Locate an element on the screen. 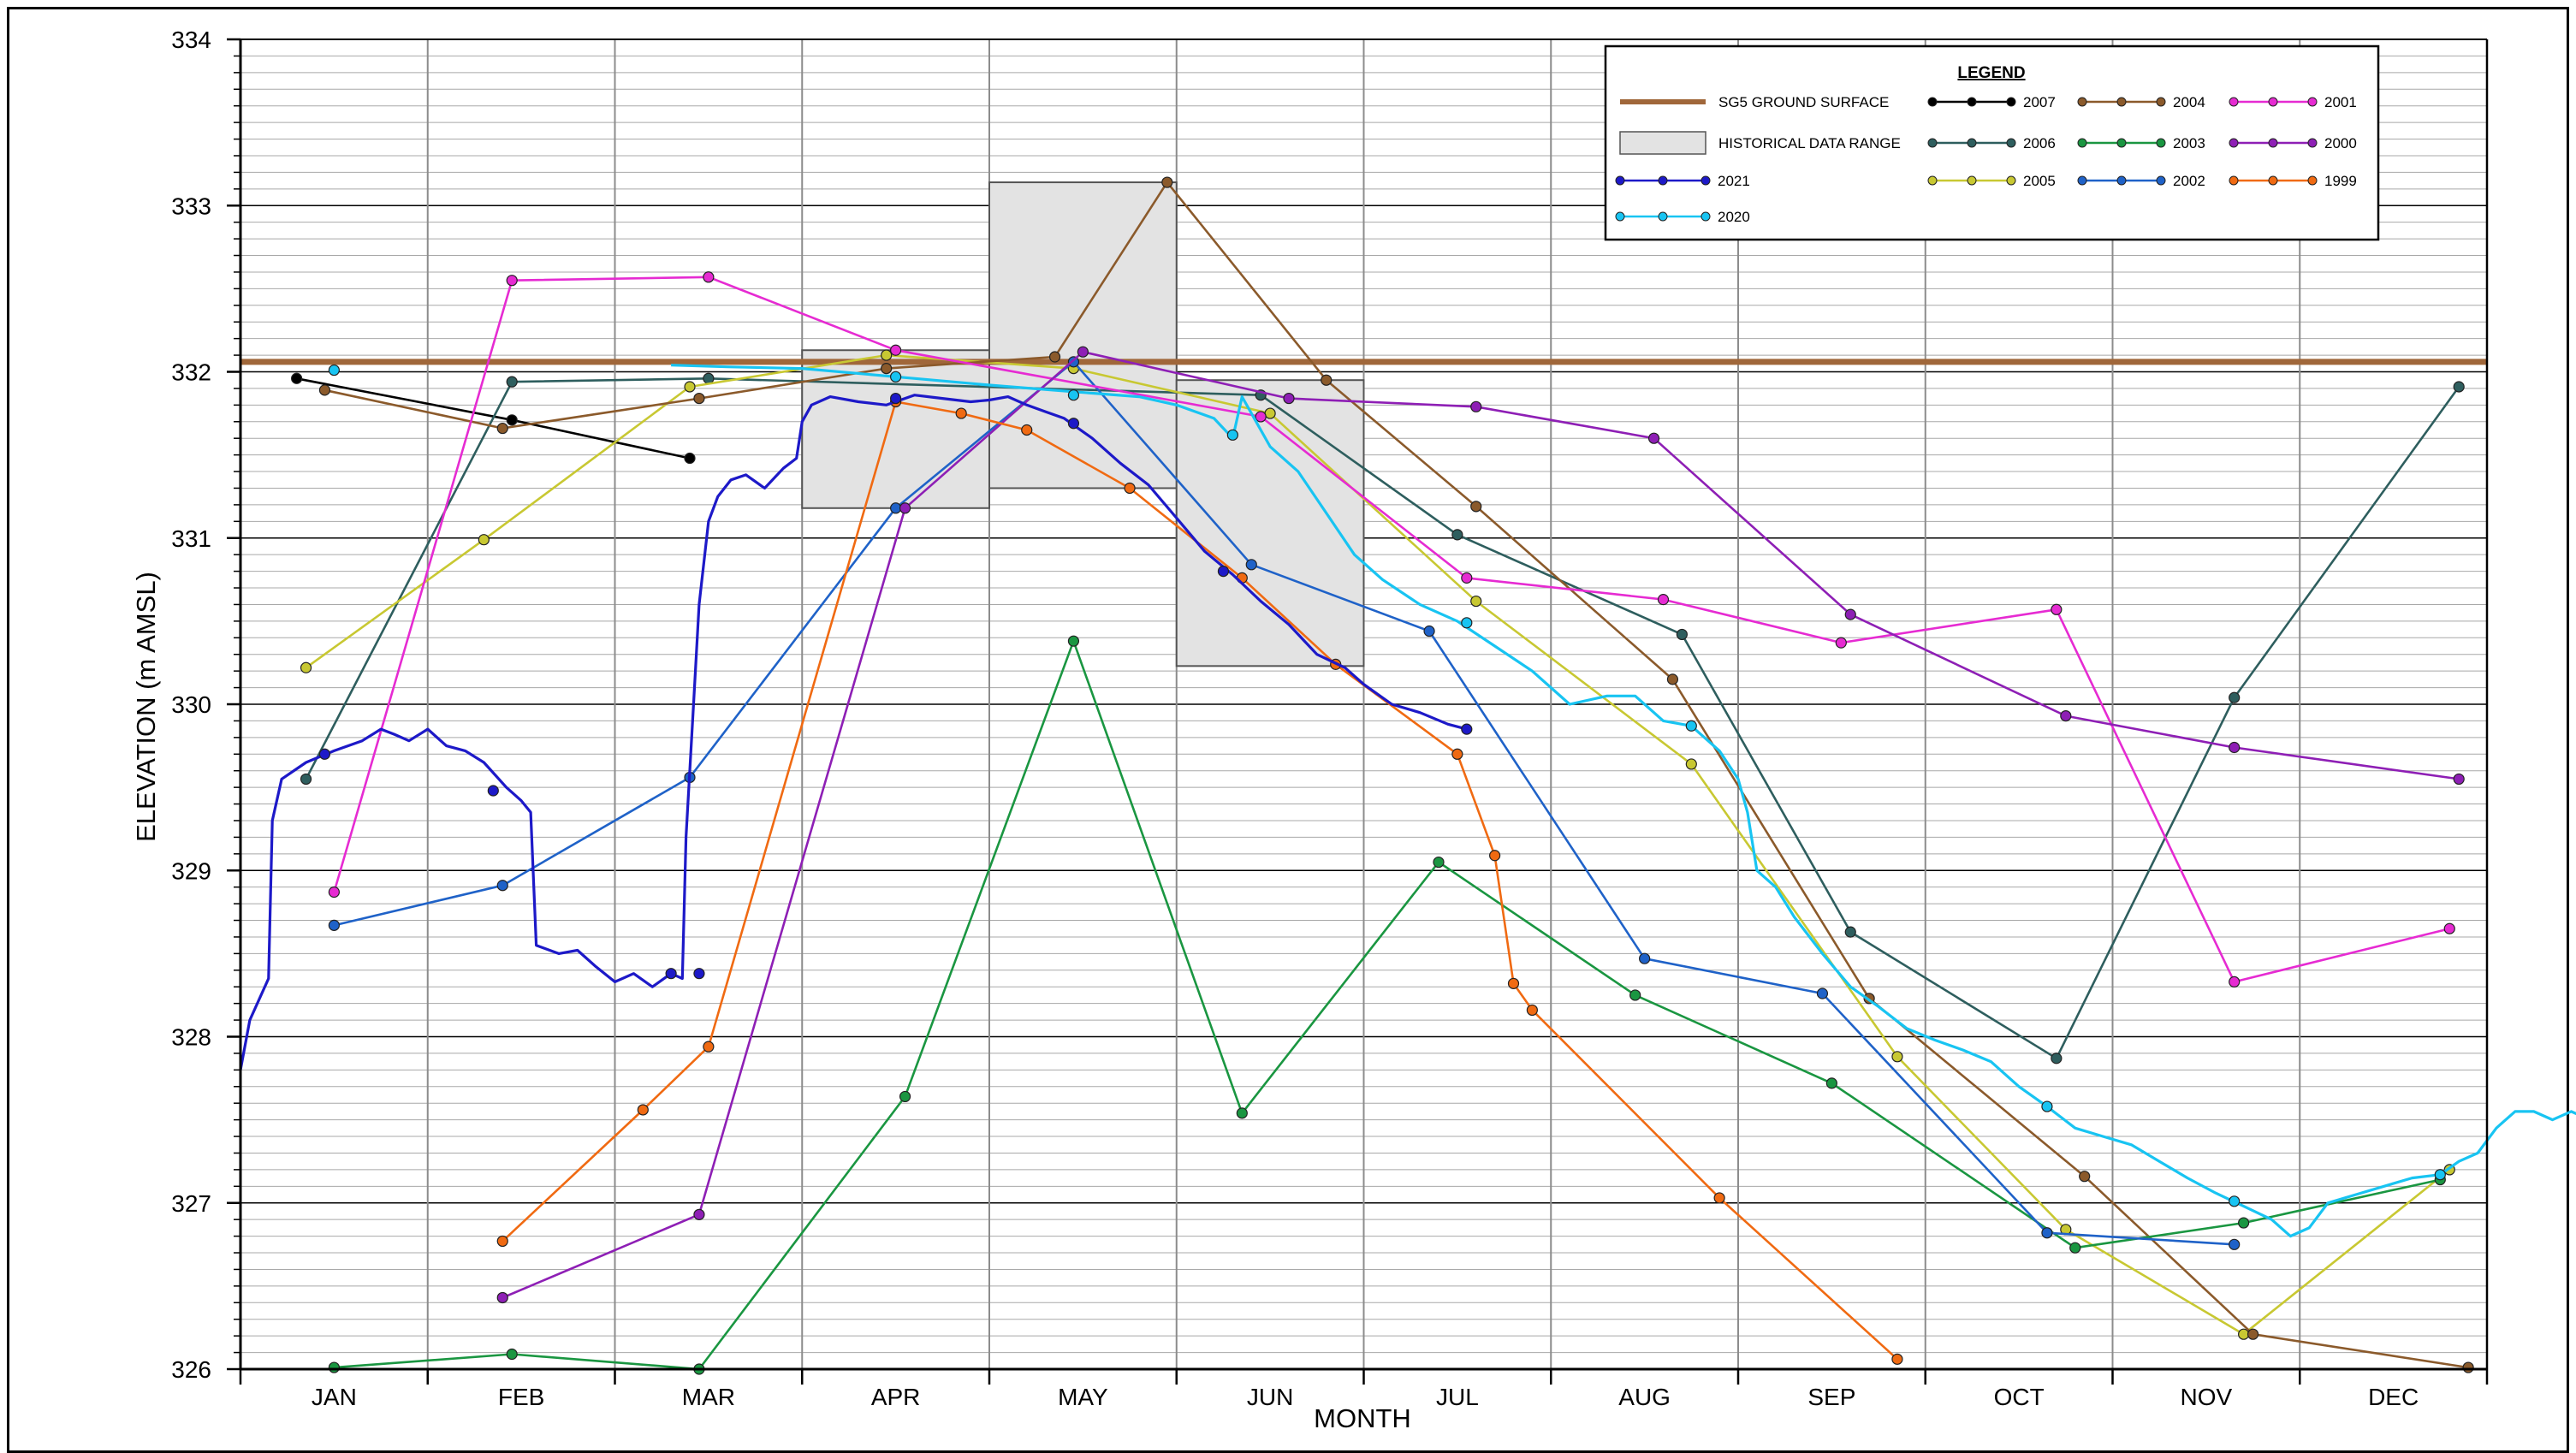 The width and height of the screenshot is (2576, 1453). x-tick-label: DEC is located at coordinates (2393, 1397).